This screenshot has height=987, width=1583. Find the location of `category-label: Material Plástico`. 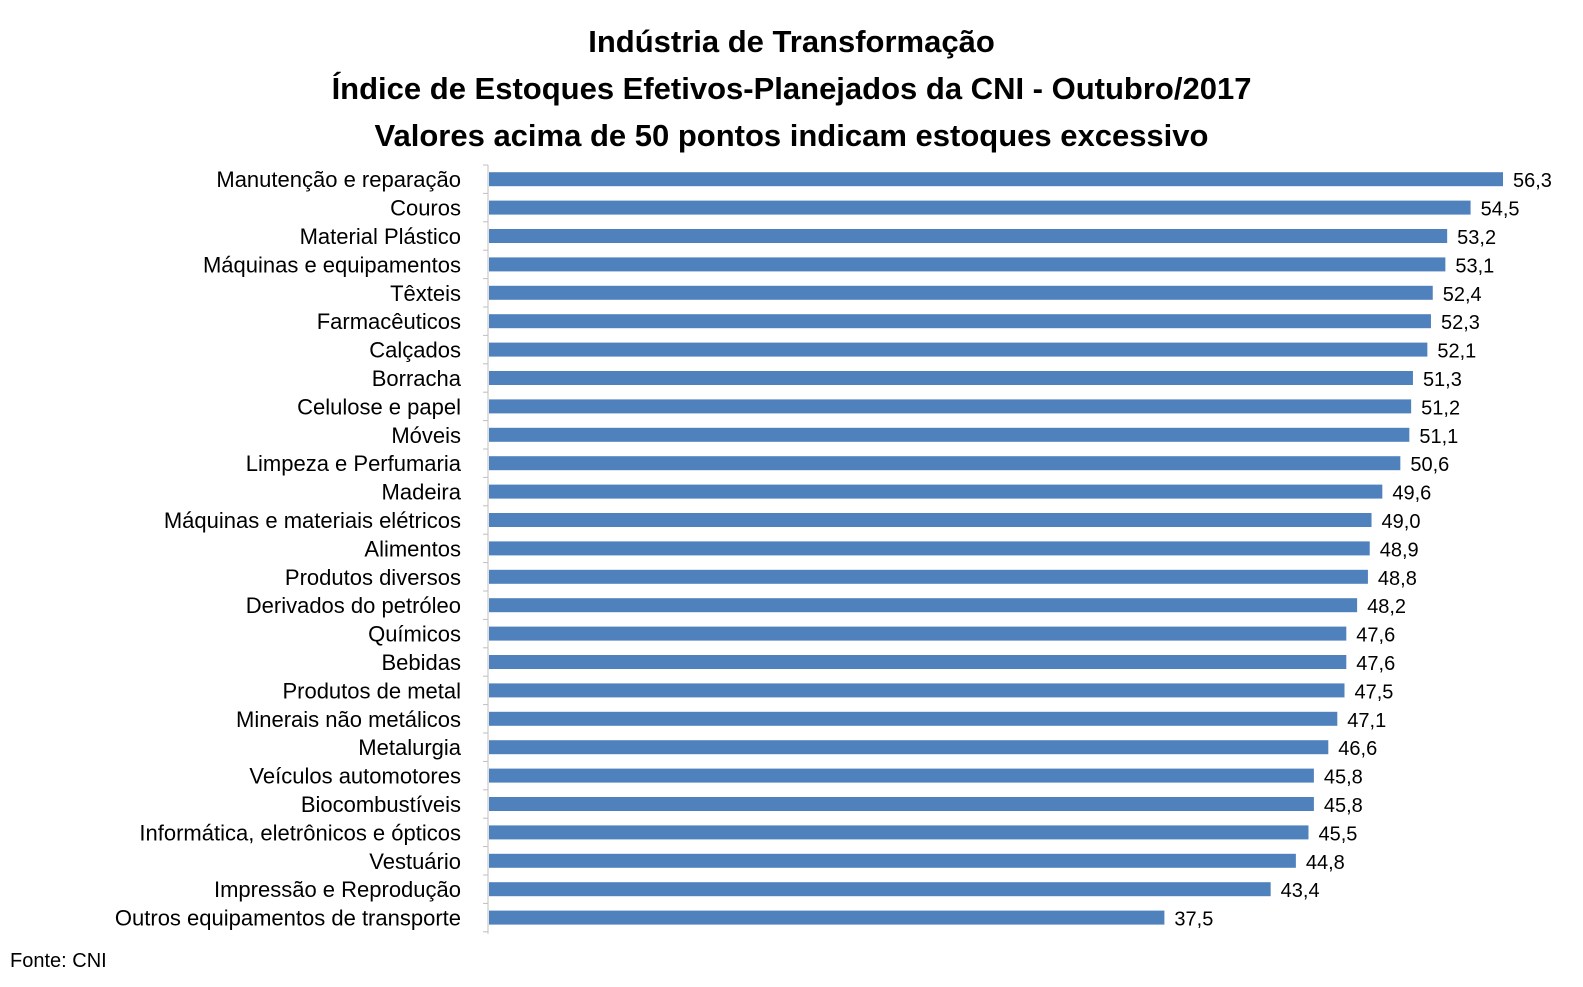

category-label: Material Plástico is located at coordinates (380, 236).